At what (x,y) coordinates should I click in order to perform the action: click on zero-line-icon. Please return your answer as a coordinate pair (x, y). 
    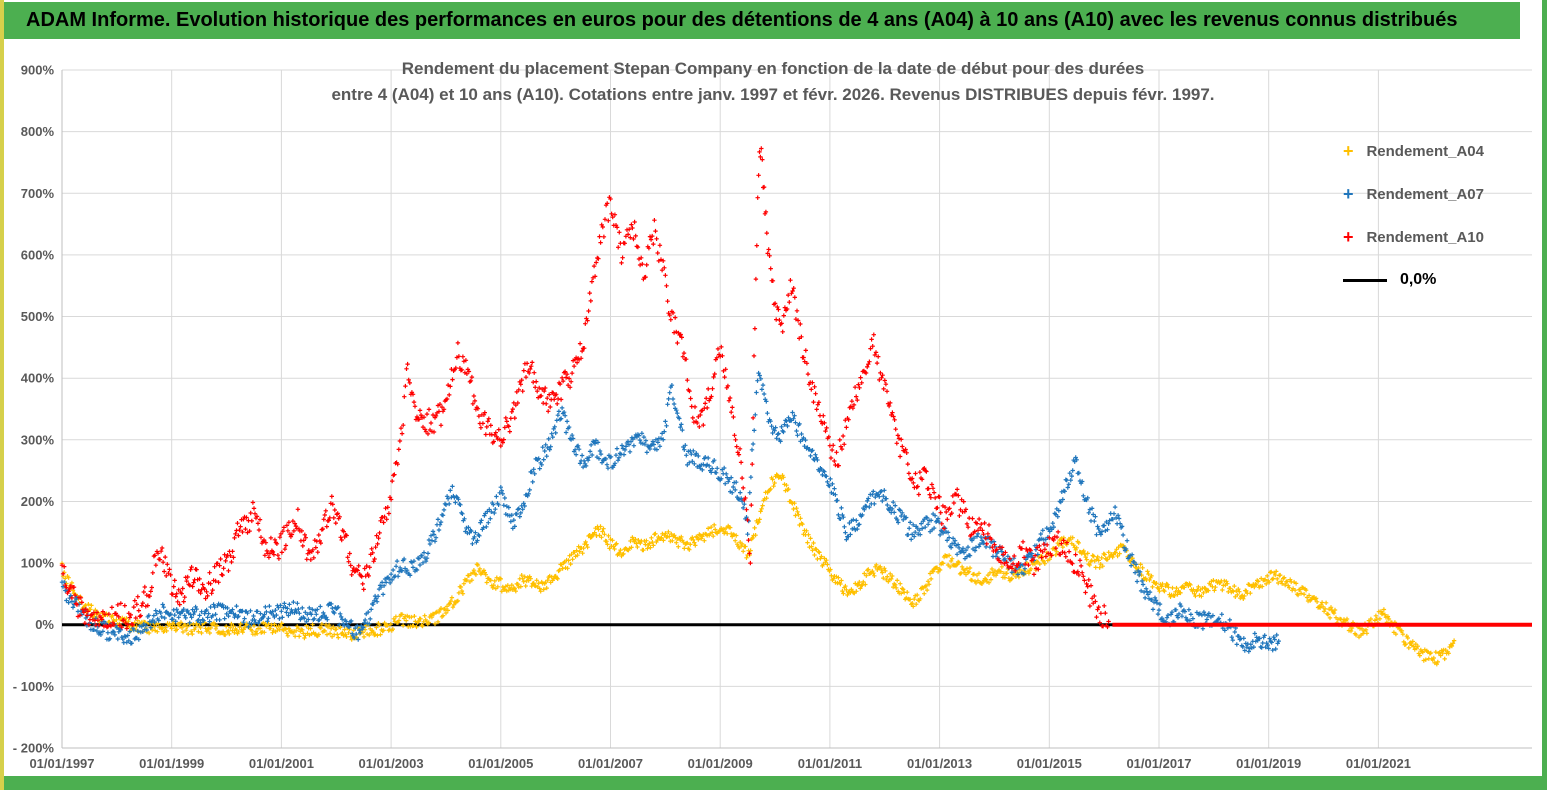
    Looking at the image, I should click on (1364, 280).